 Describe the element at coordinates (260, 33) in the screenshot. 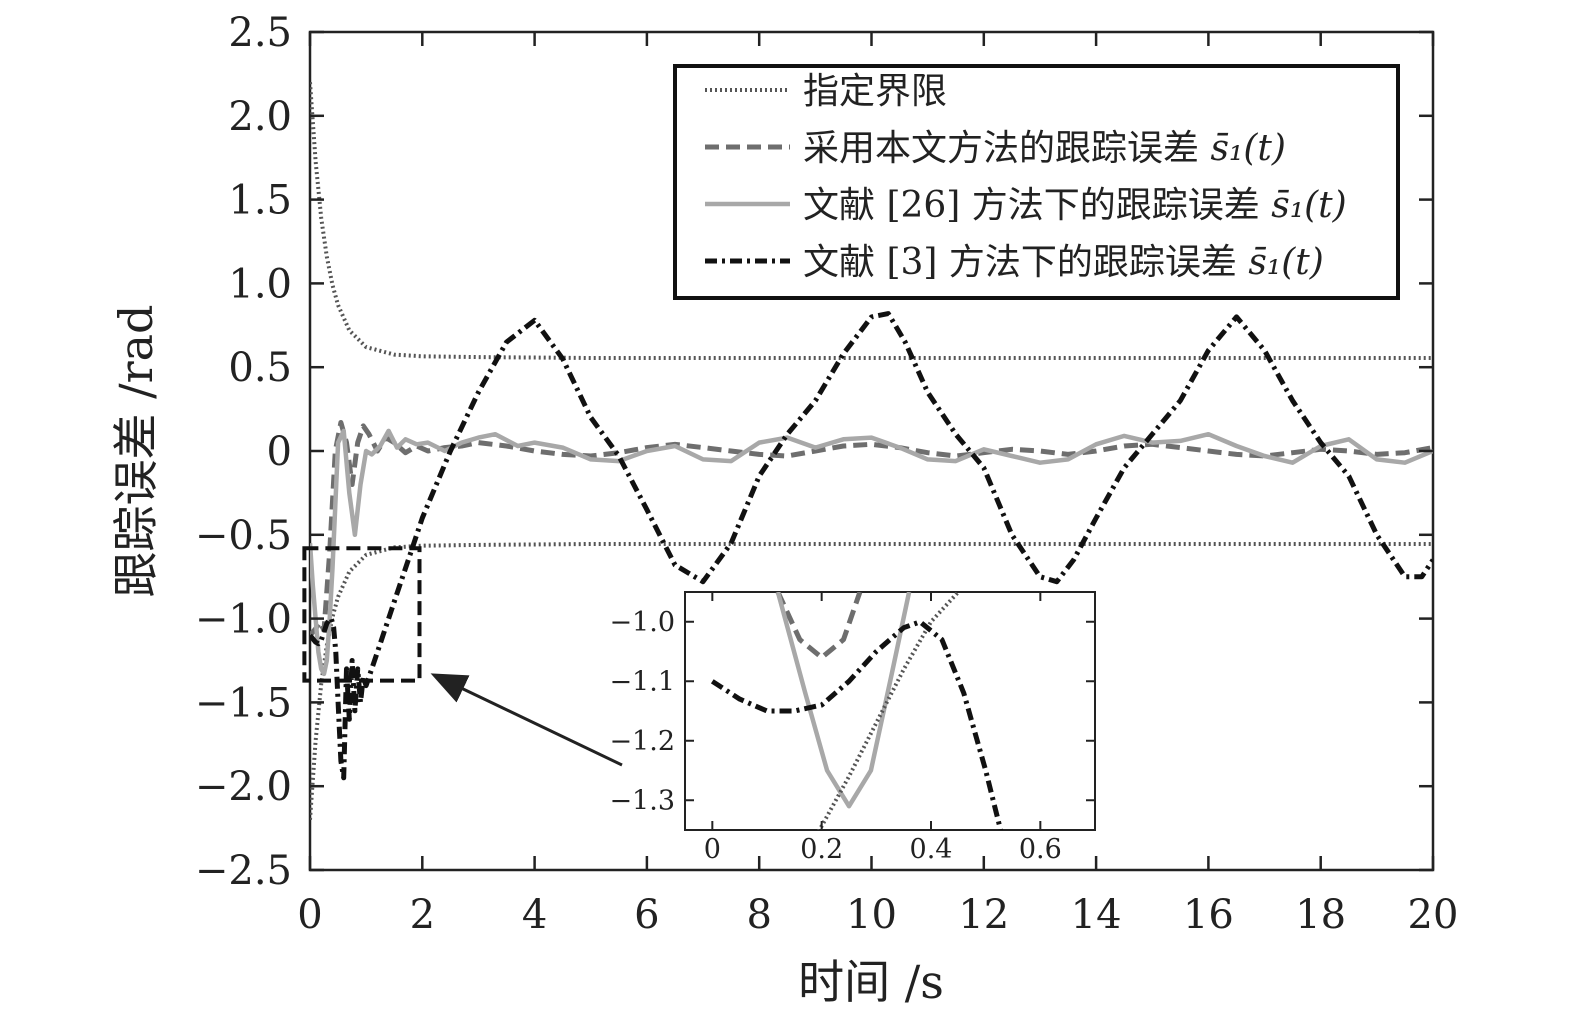

I see `y-tick-label: 2.5` at that location.